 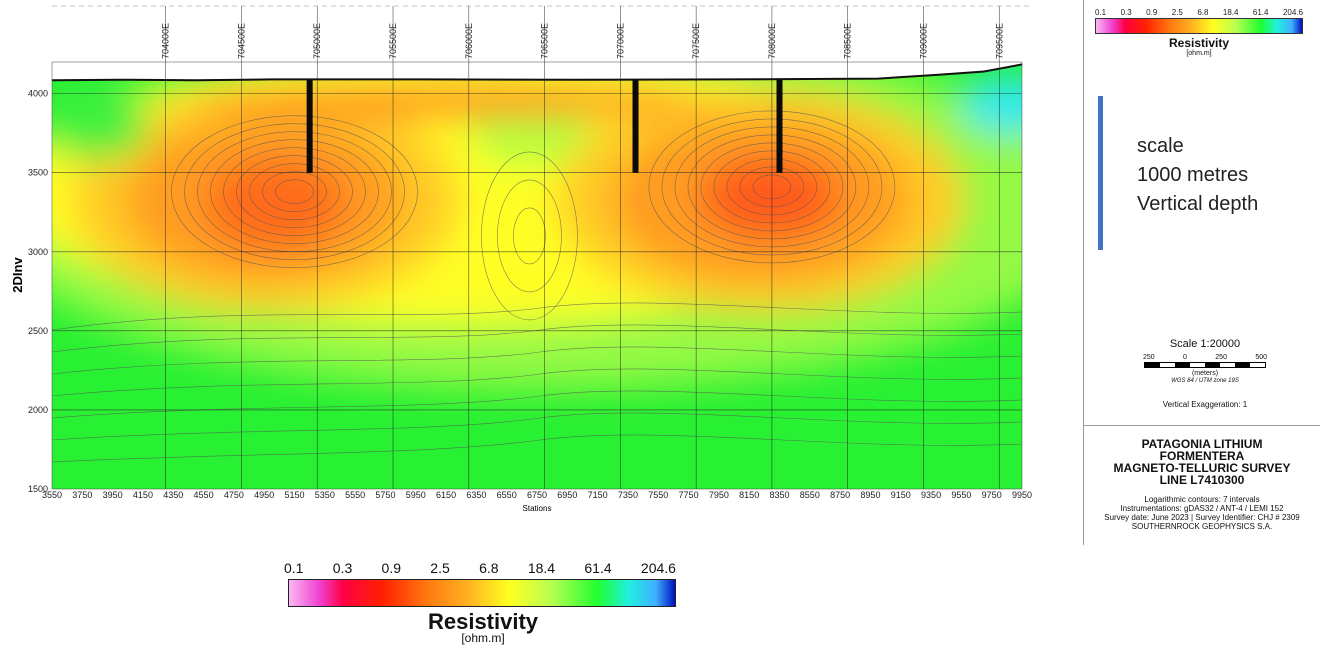 I want to click on scale-note-line: Vertical depth, so click(x=1198, y=204).